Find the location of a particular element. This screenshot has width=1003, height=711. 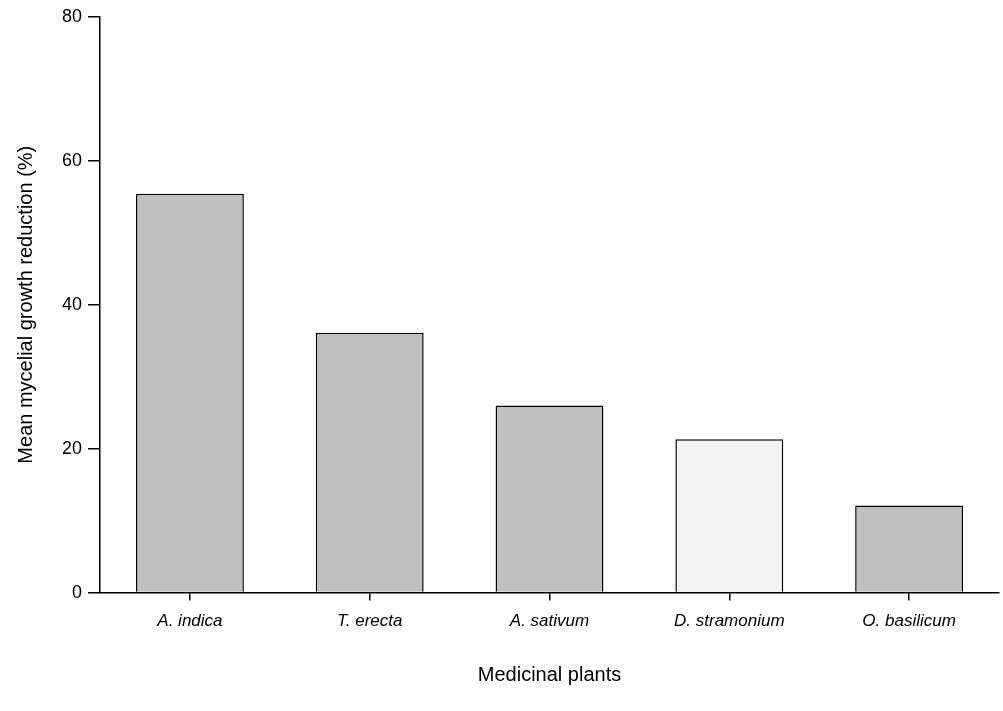

y-tick-label: 60 is located at coordinates (72, 159).